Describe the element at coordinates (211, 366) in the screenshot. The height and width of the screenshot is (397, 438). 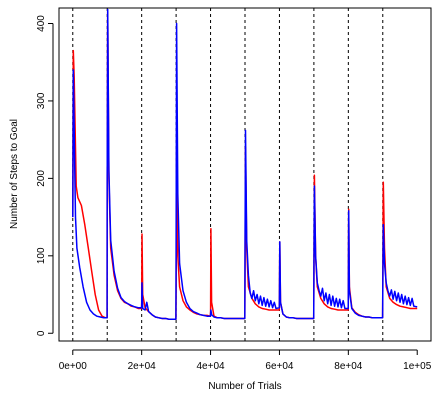
I see `x-tick-label: 4e+04` at that location.